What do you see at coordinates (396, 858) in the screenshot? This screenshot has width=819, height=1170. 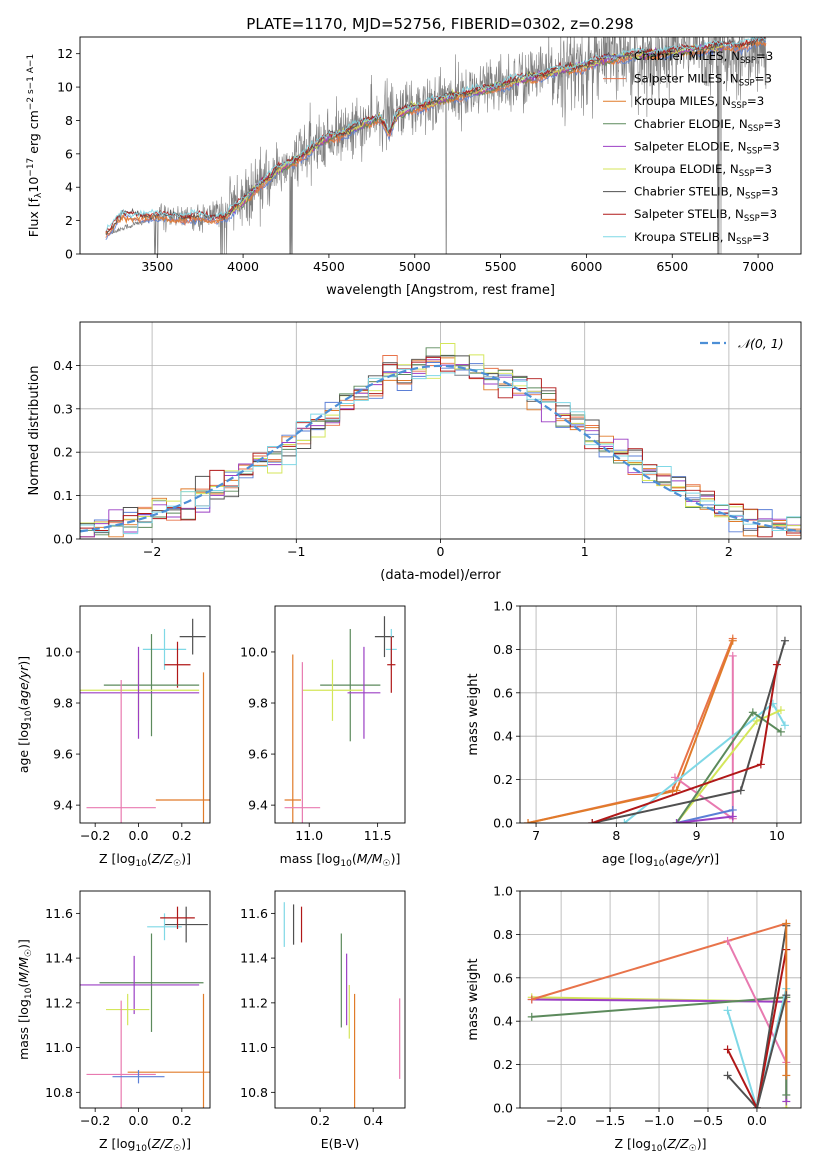 I see `x-label-part: )]` at bounding box center [396, 858].